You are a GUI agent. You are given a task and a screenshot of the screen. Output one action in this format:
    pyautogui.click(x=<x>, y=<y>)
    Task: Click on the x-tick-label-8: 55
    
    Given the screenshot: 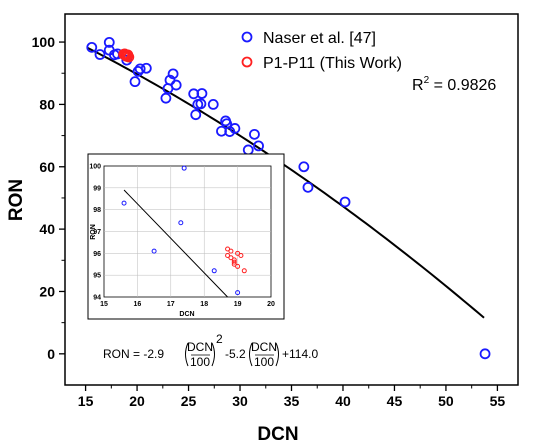 What is the action you would take?
    pyautogui.click(x=498, y=401)
    